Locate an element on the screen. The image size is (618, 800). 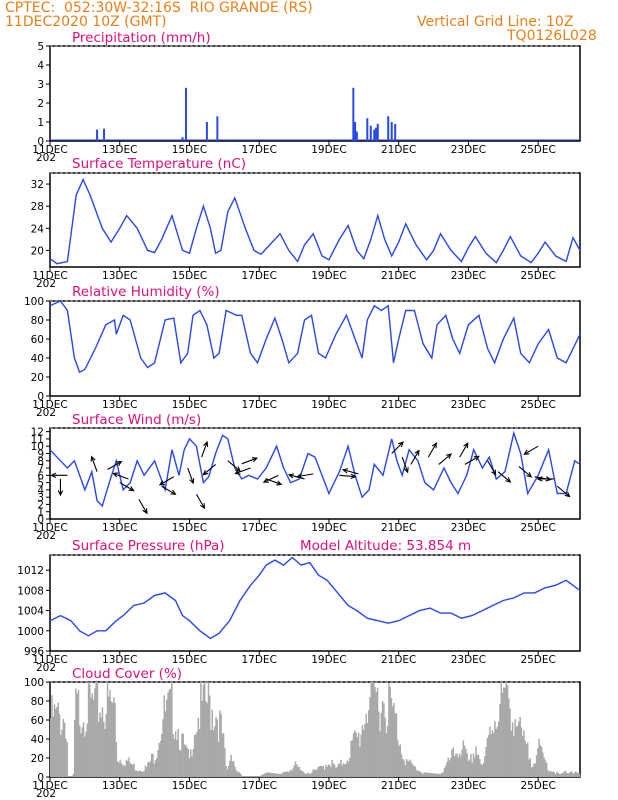
humidity-xtick-label: 15DEC is located at coordinates (189, 405).